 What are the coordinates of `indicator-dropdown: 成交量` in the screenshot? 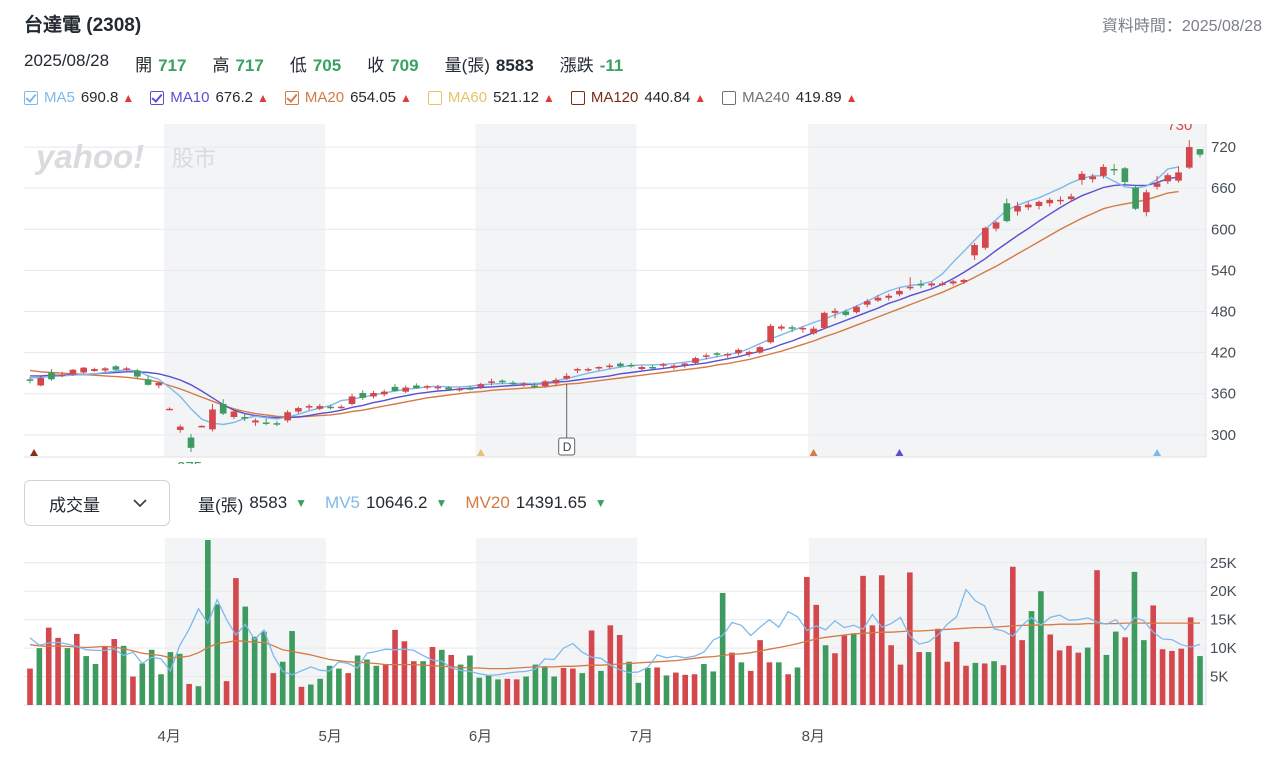 It's located at (97, 503).